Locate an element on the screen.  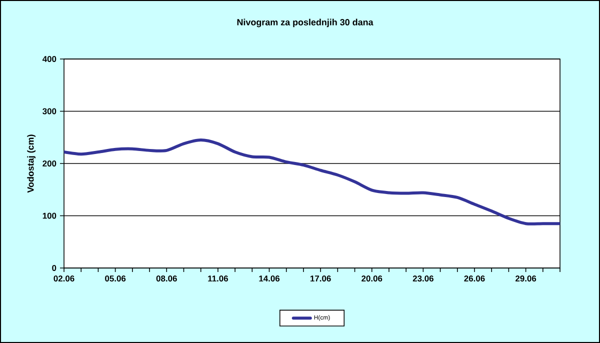
y-tick-label: 400 is located at coordinates (49, 59).